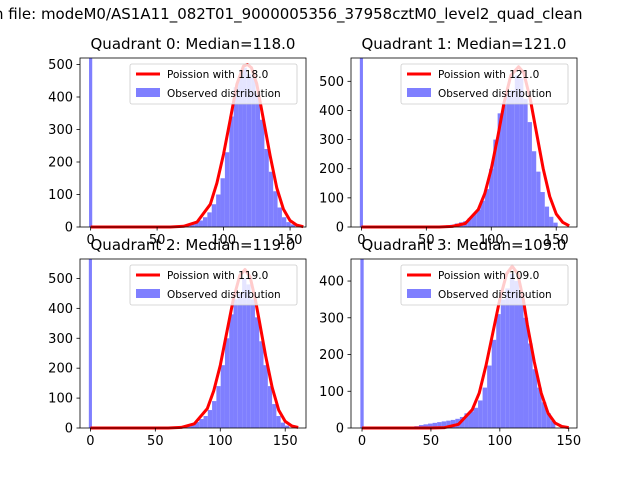 The width and height of the screenshot is (640, 480). What do you see at coordinates (464, 245) in the screenshot?
I see `chart-title: Quadrant 3: Median=109.0` at bounding box center [464, 245].